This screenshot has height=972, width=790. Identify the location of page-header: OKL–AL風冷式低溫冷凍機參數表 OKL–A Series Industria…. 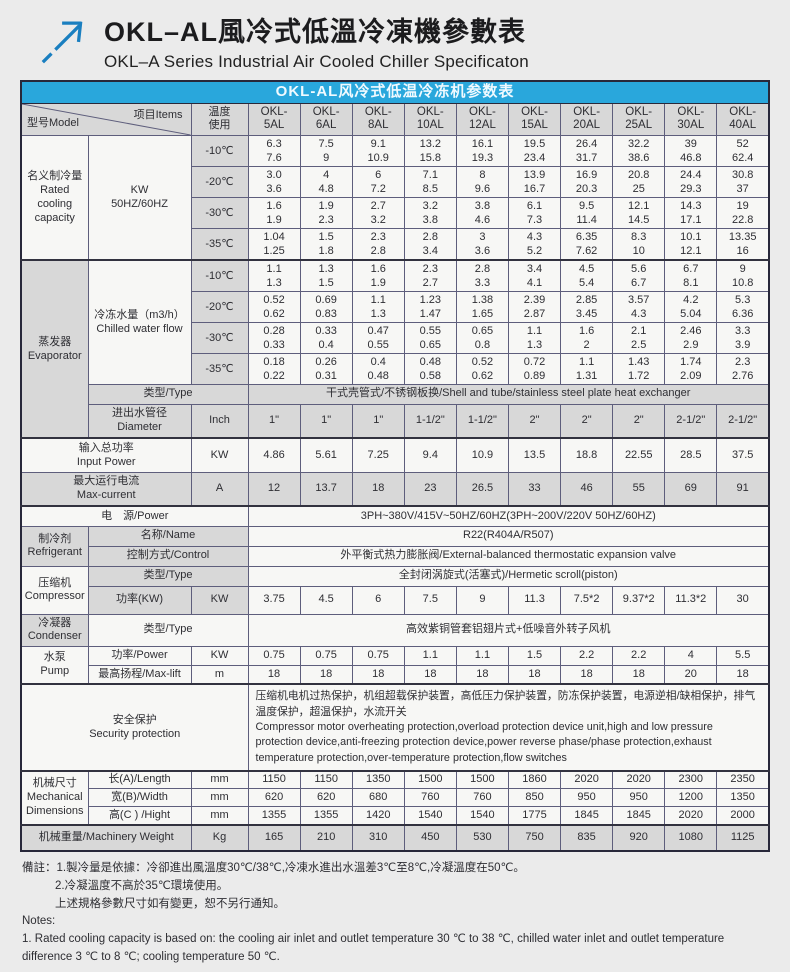
(413, 41).